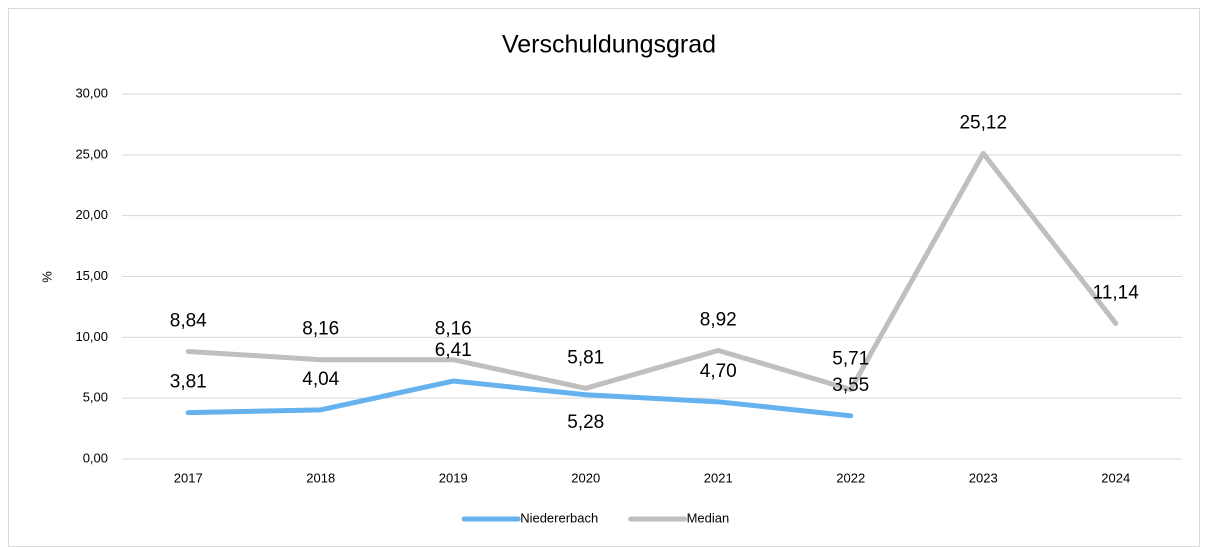  Describe the element at coordinates (95, 397) in the screenshot. I see `y-tick-label: 5,00` at that location.